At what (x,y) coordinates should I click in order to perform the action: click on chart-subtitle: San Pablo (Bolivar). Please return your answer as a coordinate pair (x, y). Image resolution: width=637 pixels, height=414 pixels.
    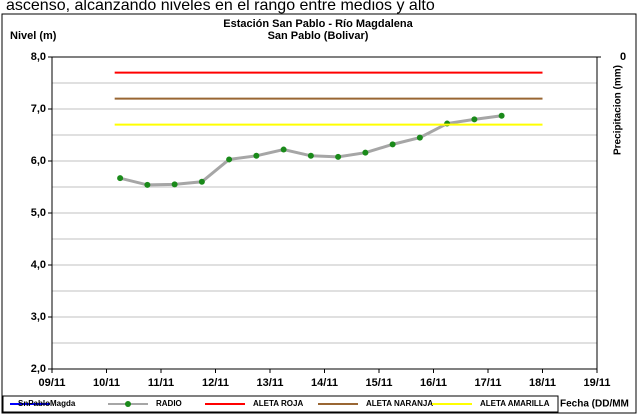
    Looking at the image, I should click on (318, 36).